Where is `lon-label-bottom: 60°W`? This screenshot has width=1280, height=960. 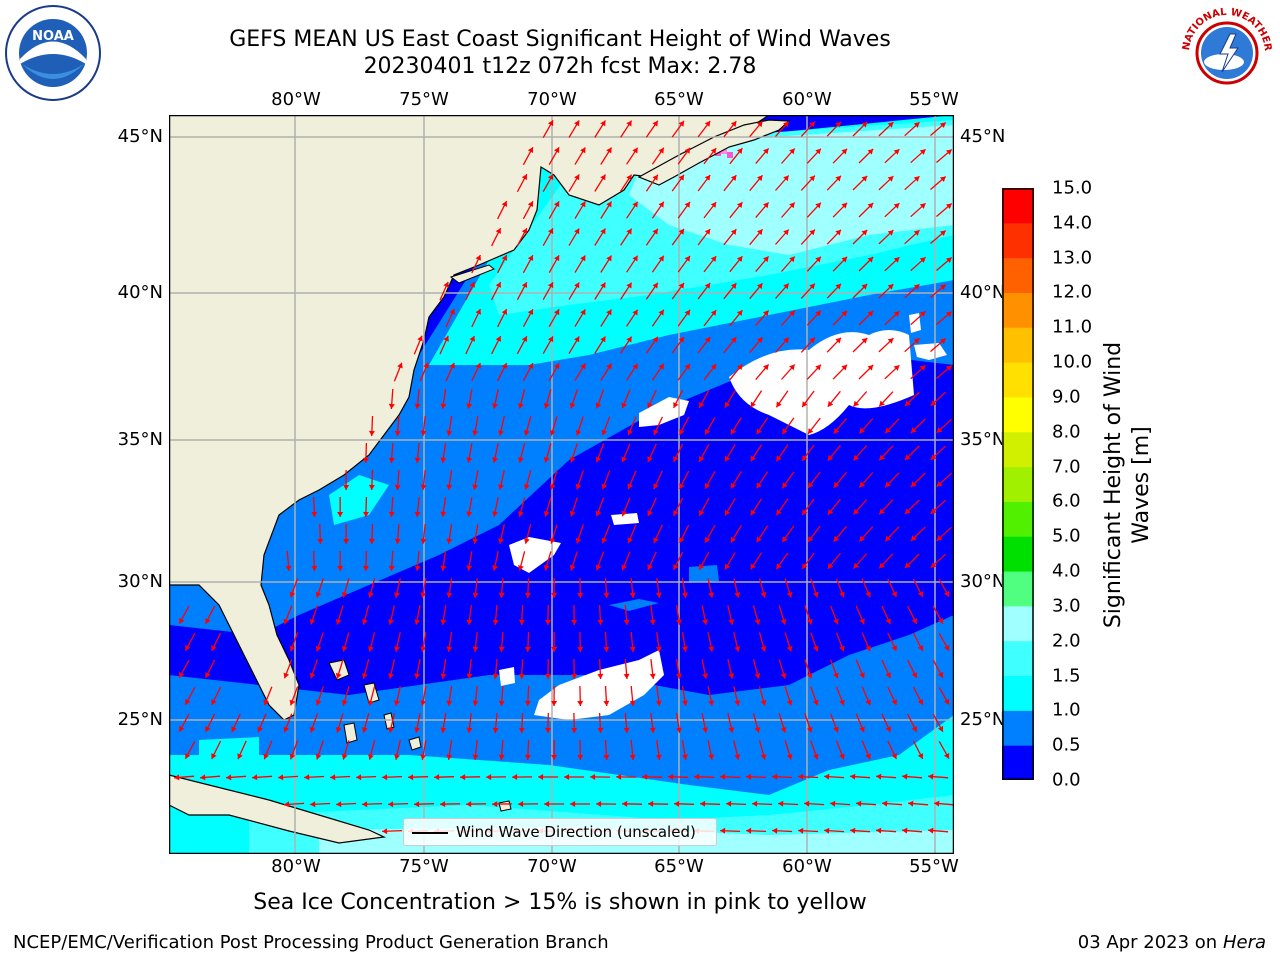
lon-label-bottom: 60°W is located at coordinates (807, 866).